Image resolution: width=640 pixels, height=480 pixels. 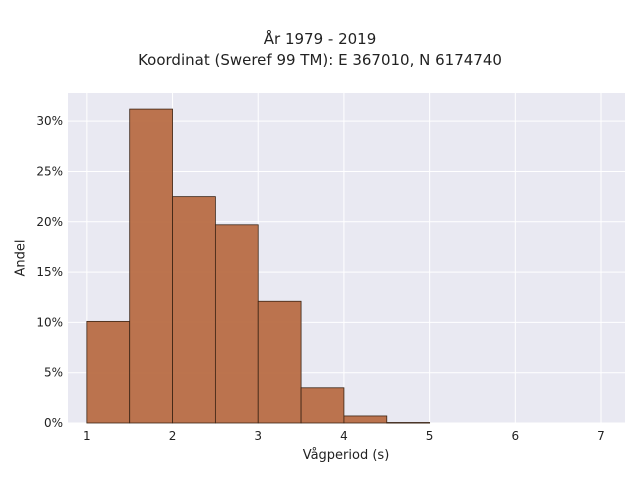 What do you see at coordinates (346, 455) in the screenshot?
I see `x-axis-label: Vågperiod (s)` at bounding box center [346, 455].